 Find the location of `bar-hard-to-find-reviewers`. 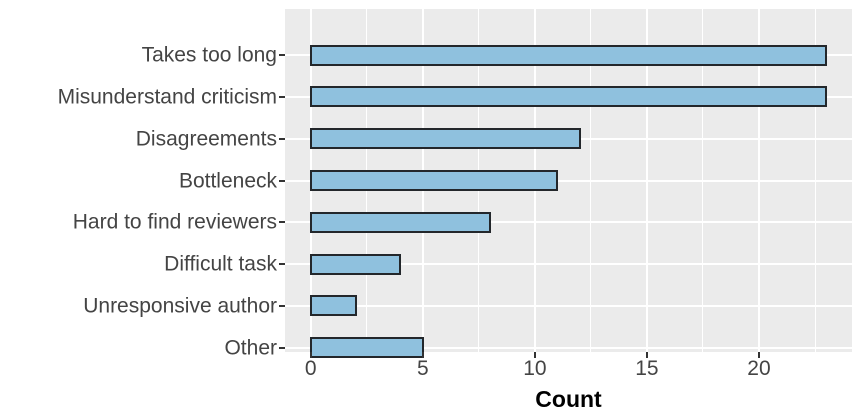

bar-hard-to-find-reviewers is located at coordinates (400, 222).